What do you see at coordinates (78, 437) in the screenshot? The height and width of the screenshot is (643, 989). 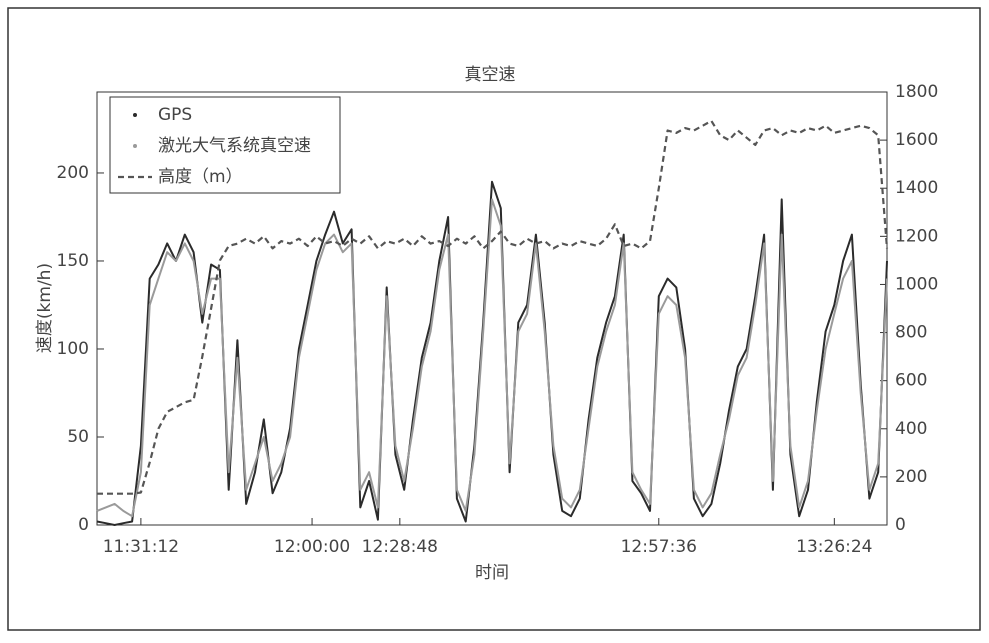 I see `y-tick-label: 50` at bounding box center [78, 437].